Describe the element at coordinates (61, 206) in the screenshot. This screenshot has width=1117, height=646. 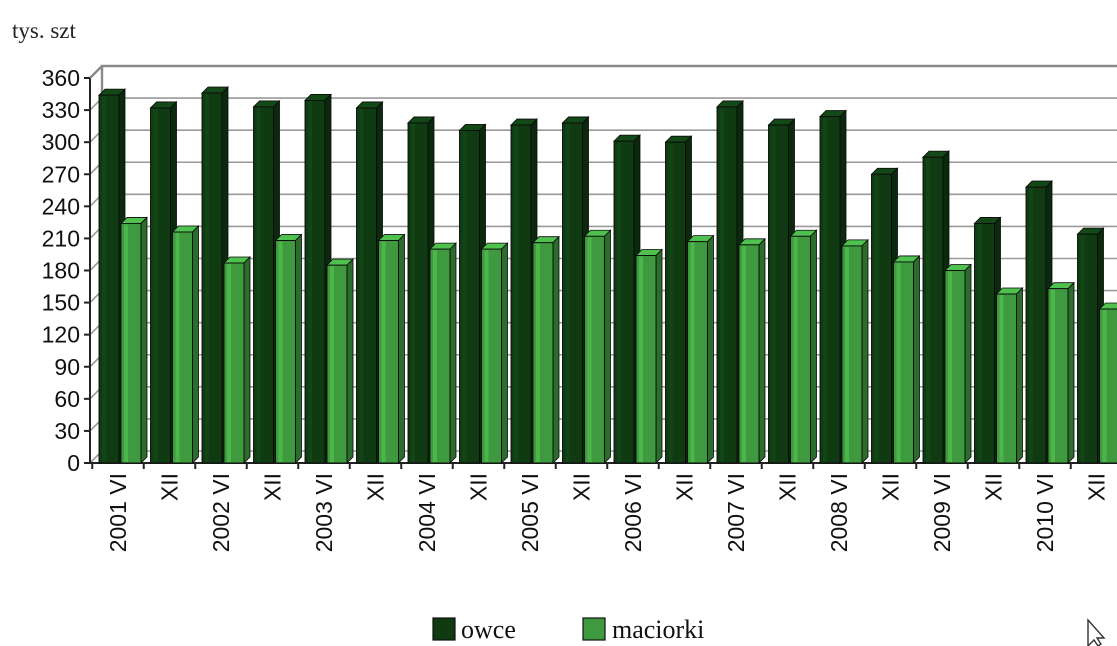
I see `y-tick-label-8: 240` at that location.